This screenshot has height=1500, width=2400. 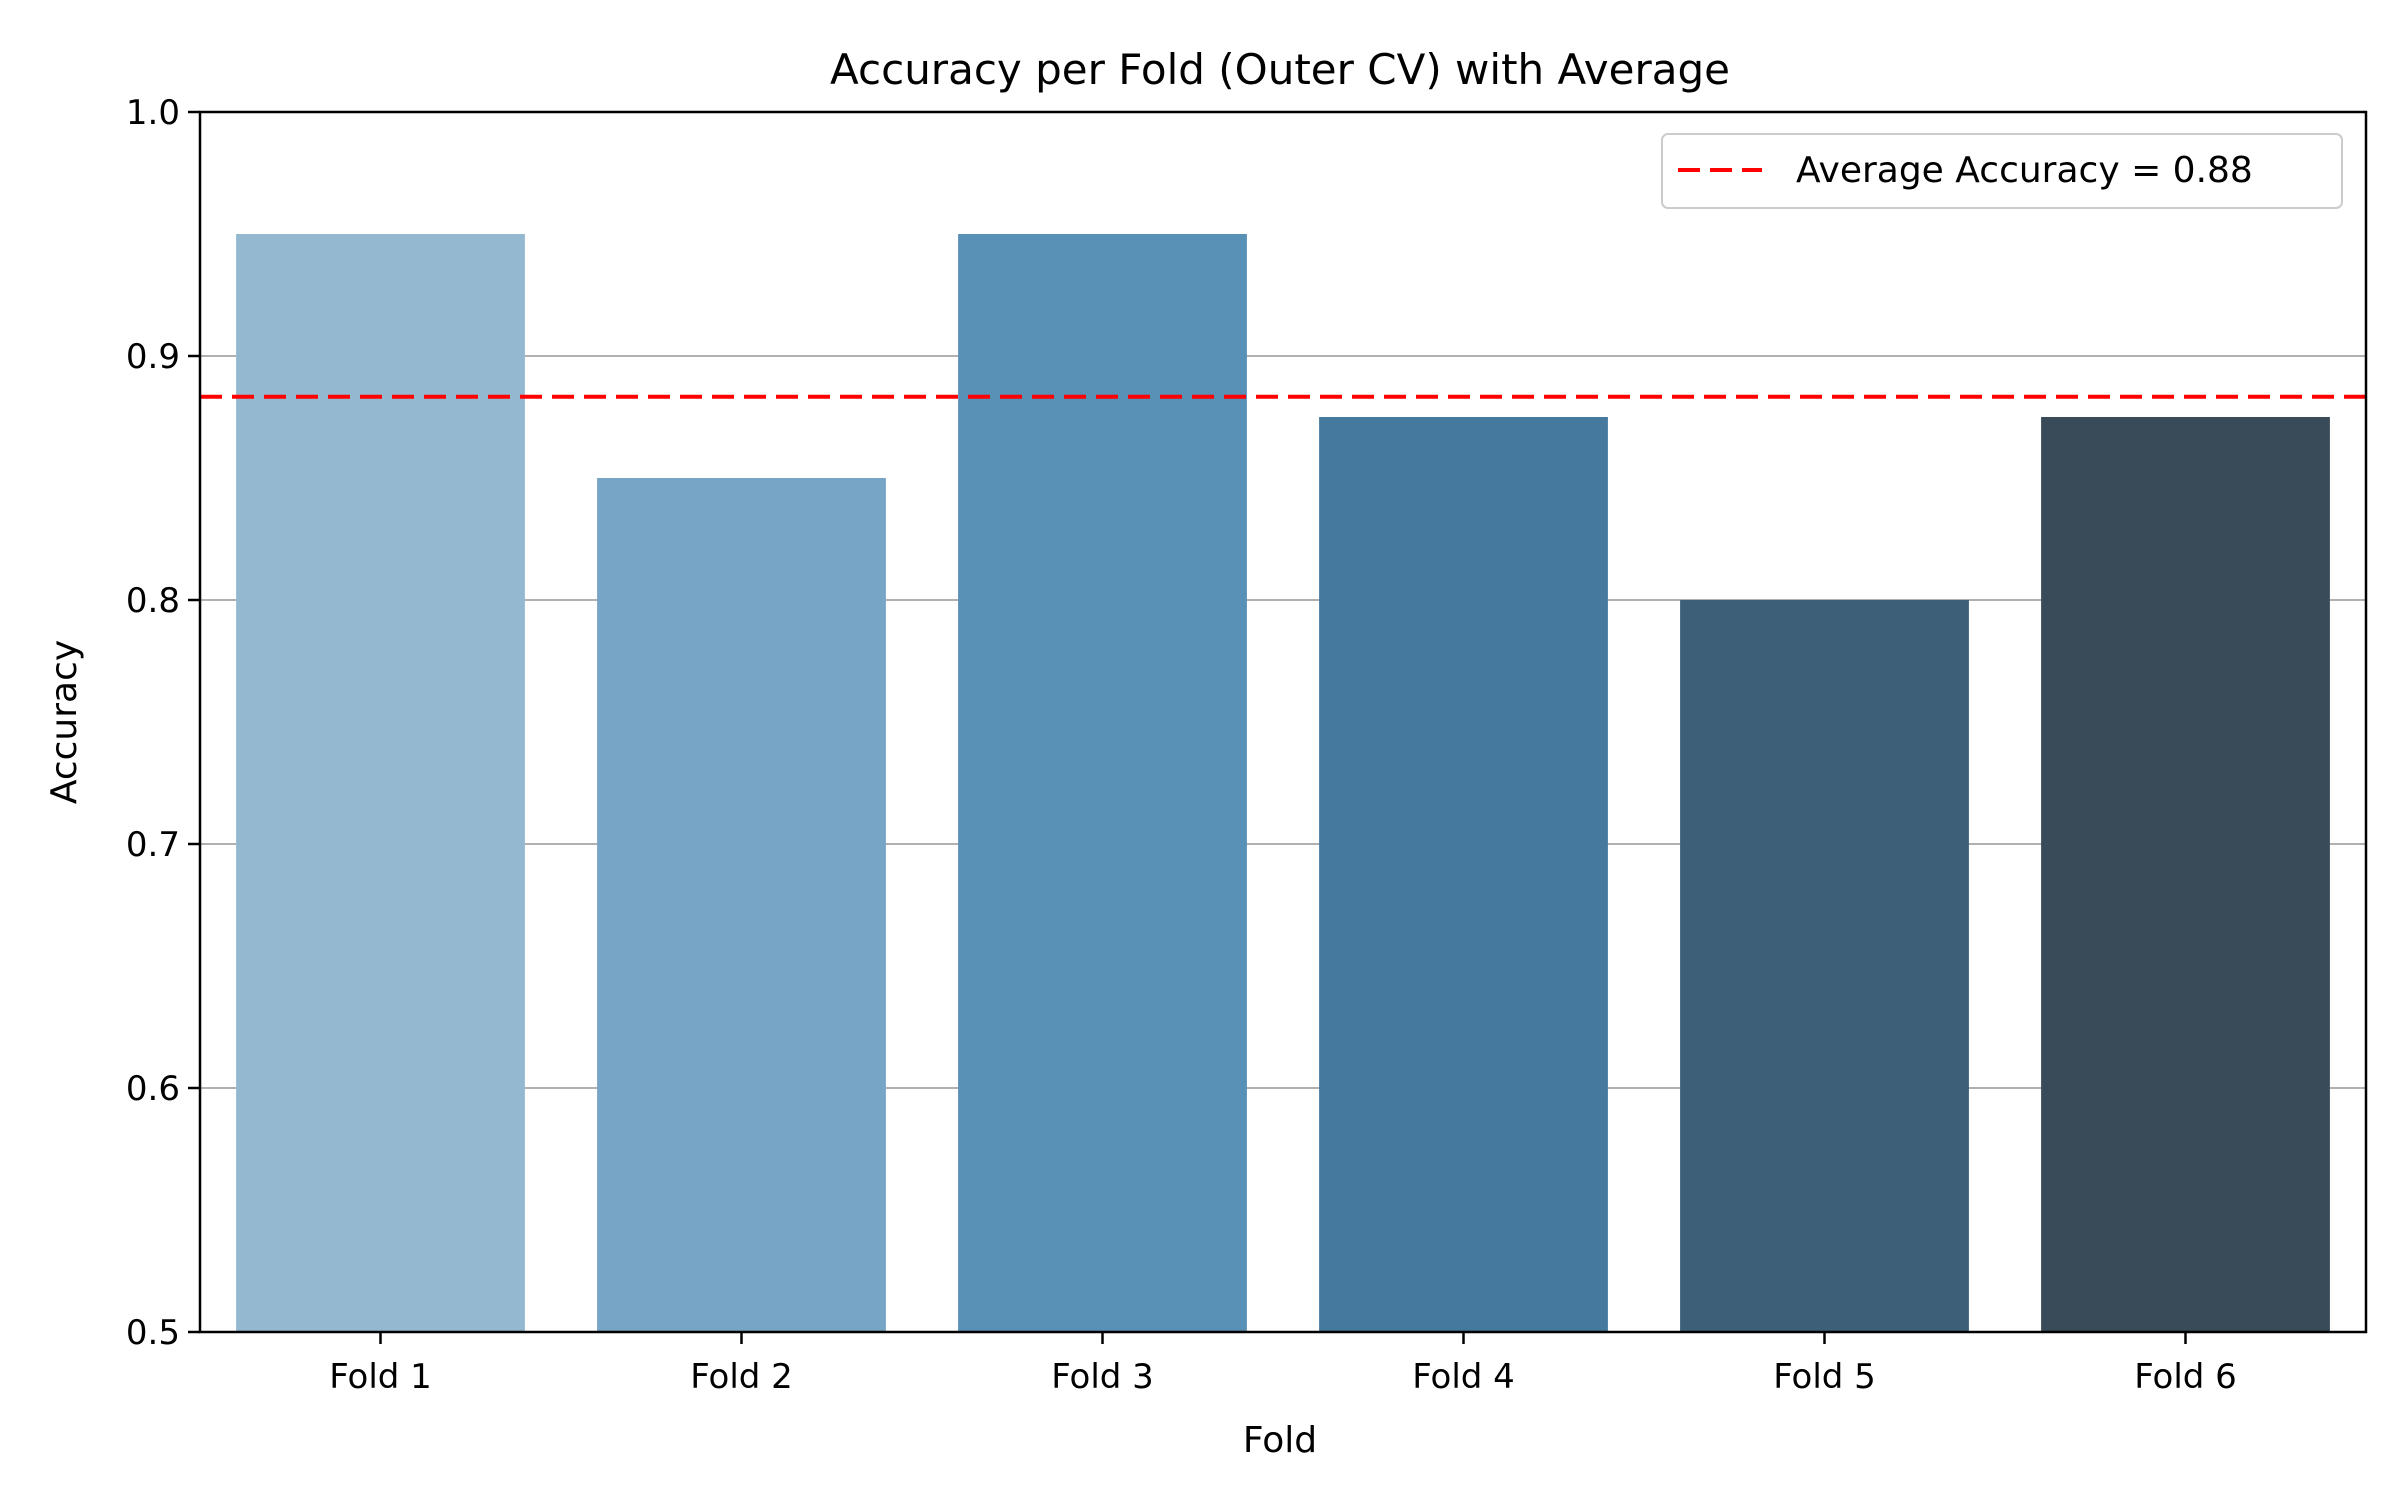 What do you see at coordinates (153, 845) in the screenshot?
I see `y-tick-label: 0.7` at bounding box center [153, 845].